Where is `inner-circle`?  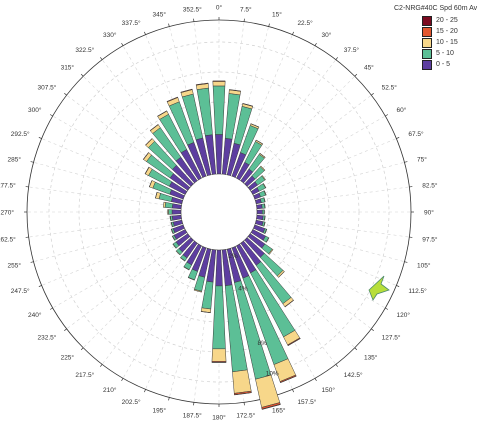 inner-circle is located at coordinates (219, 212).